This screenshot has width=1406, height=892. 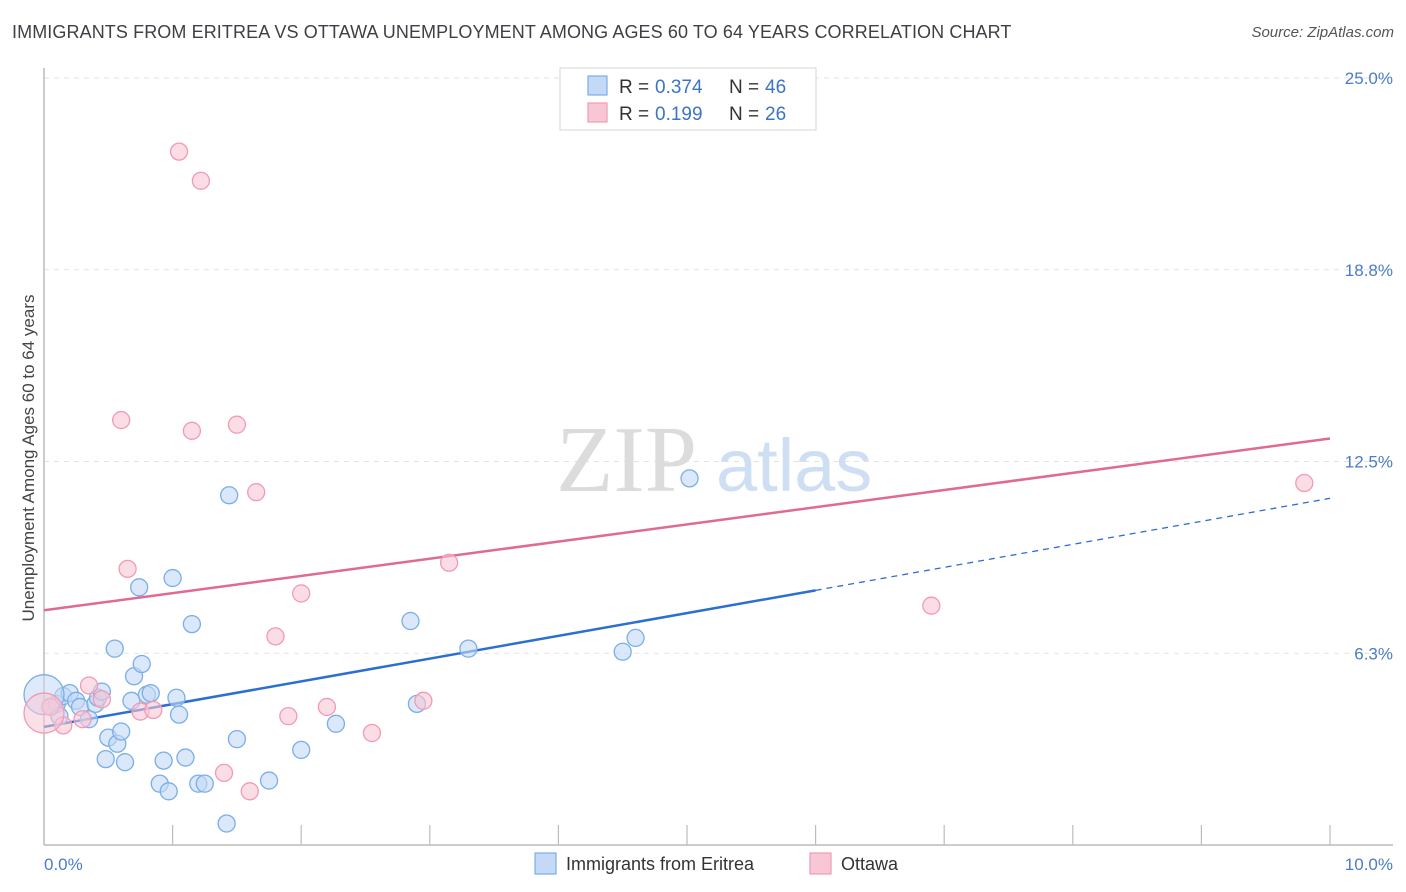 What do you see at coordinates (775, 114) in the screenshot?
I see `legend-n-value-ottawa: 26` at bounding box center [775, 114].